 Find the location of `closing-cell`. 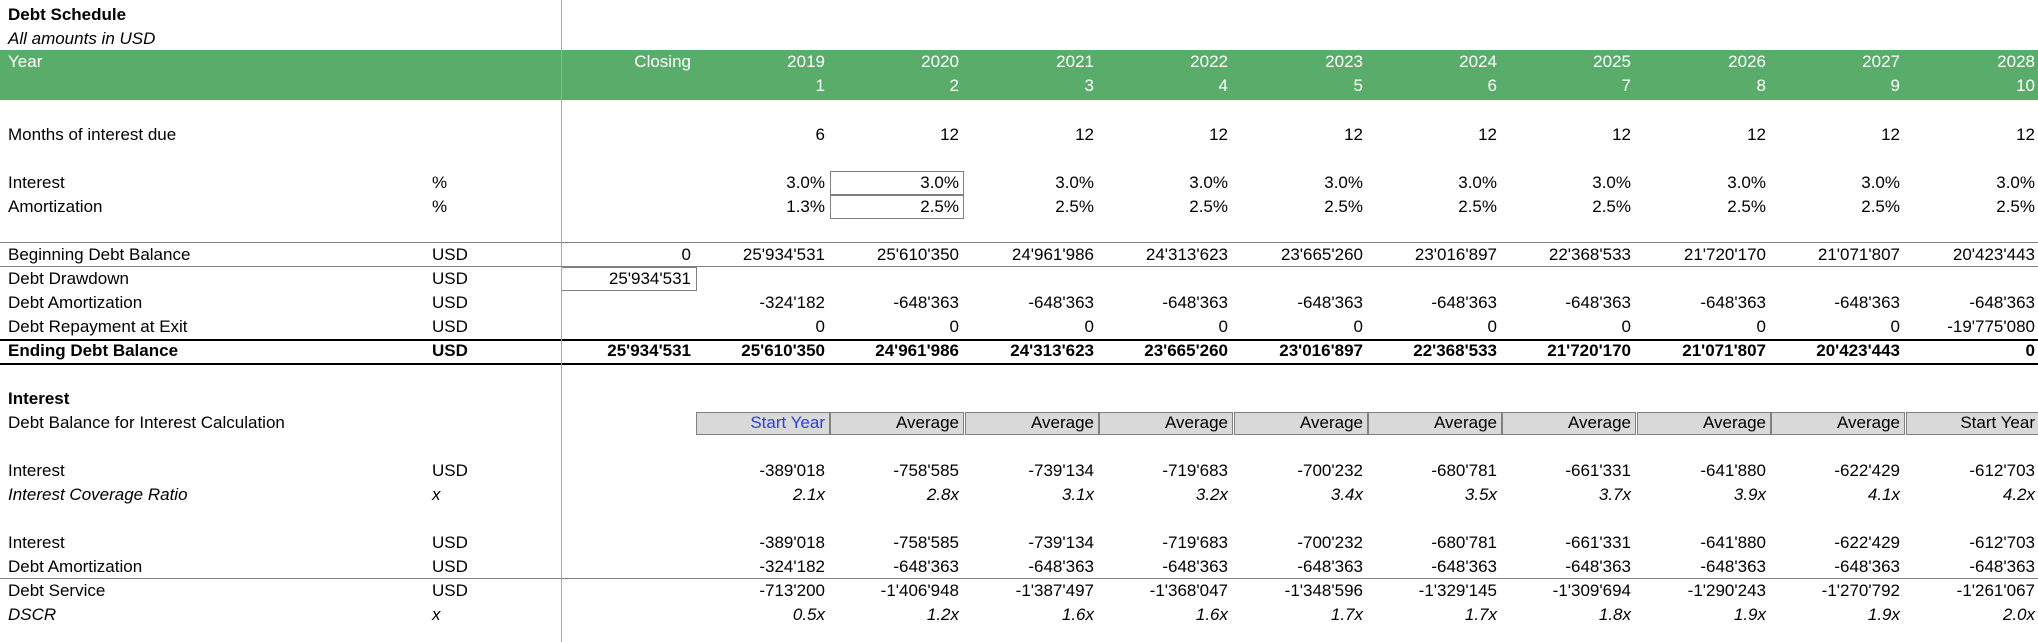

closing-cell is located at coordinates (629, 135).